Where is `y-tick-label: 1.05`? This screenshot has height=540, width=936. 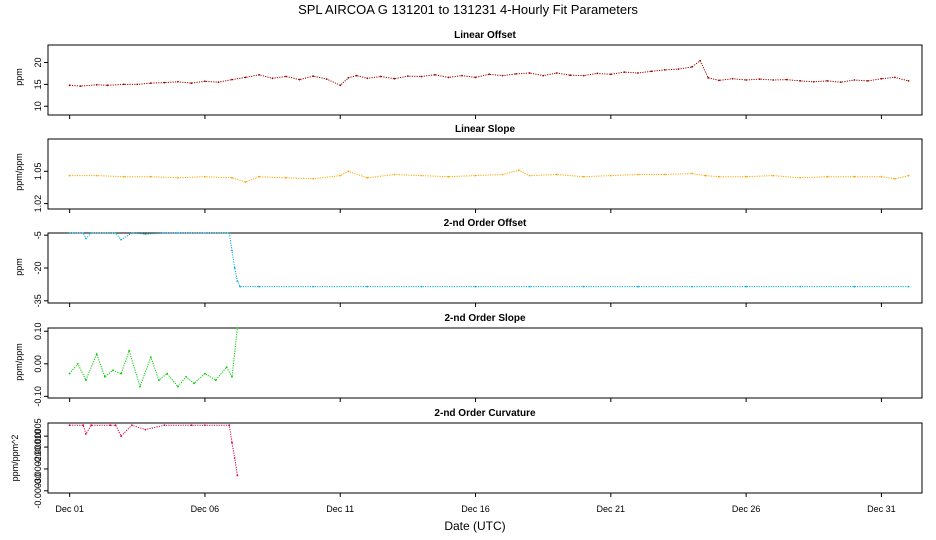
y-tick-label: 1.05 is located at coordinates (38, 172).